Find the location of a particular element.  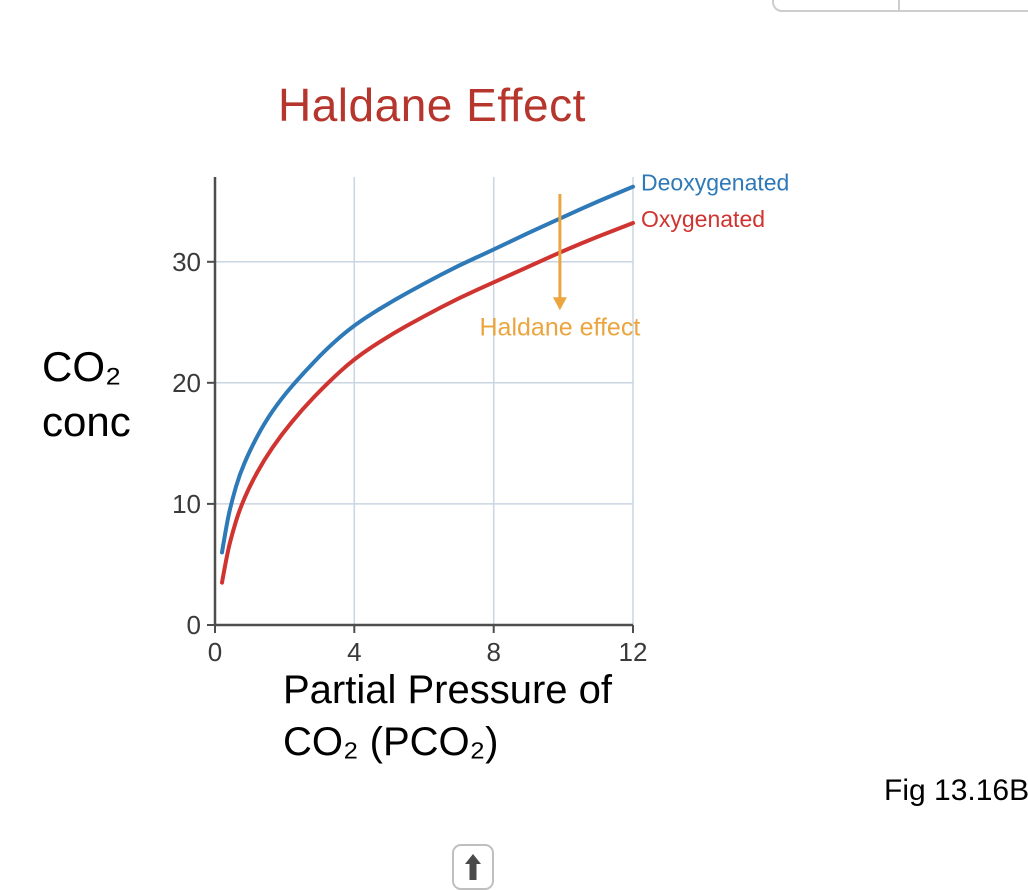

y-tick-label: 10 is located at coordinates (186, 504).